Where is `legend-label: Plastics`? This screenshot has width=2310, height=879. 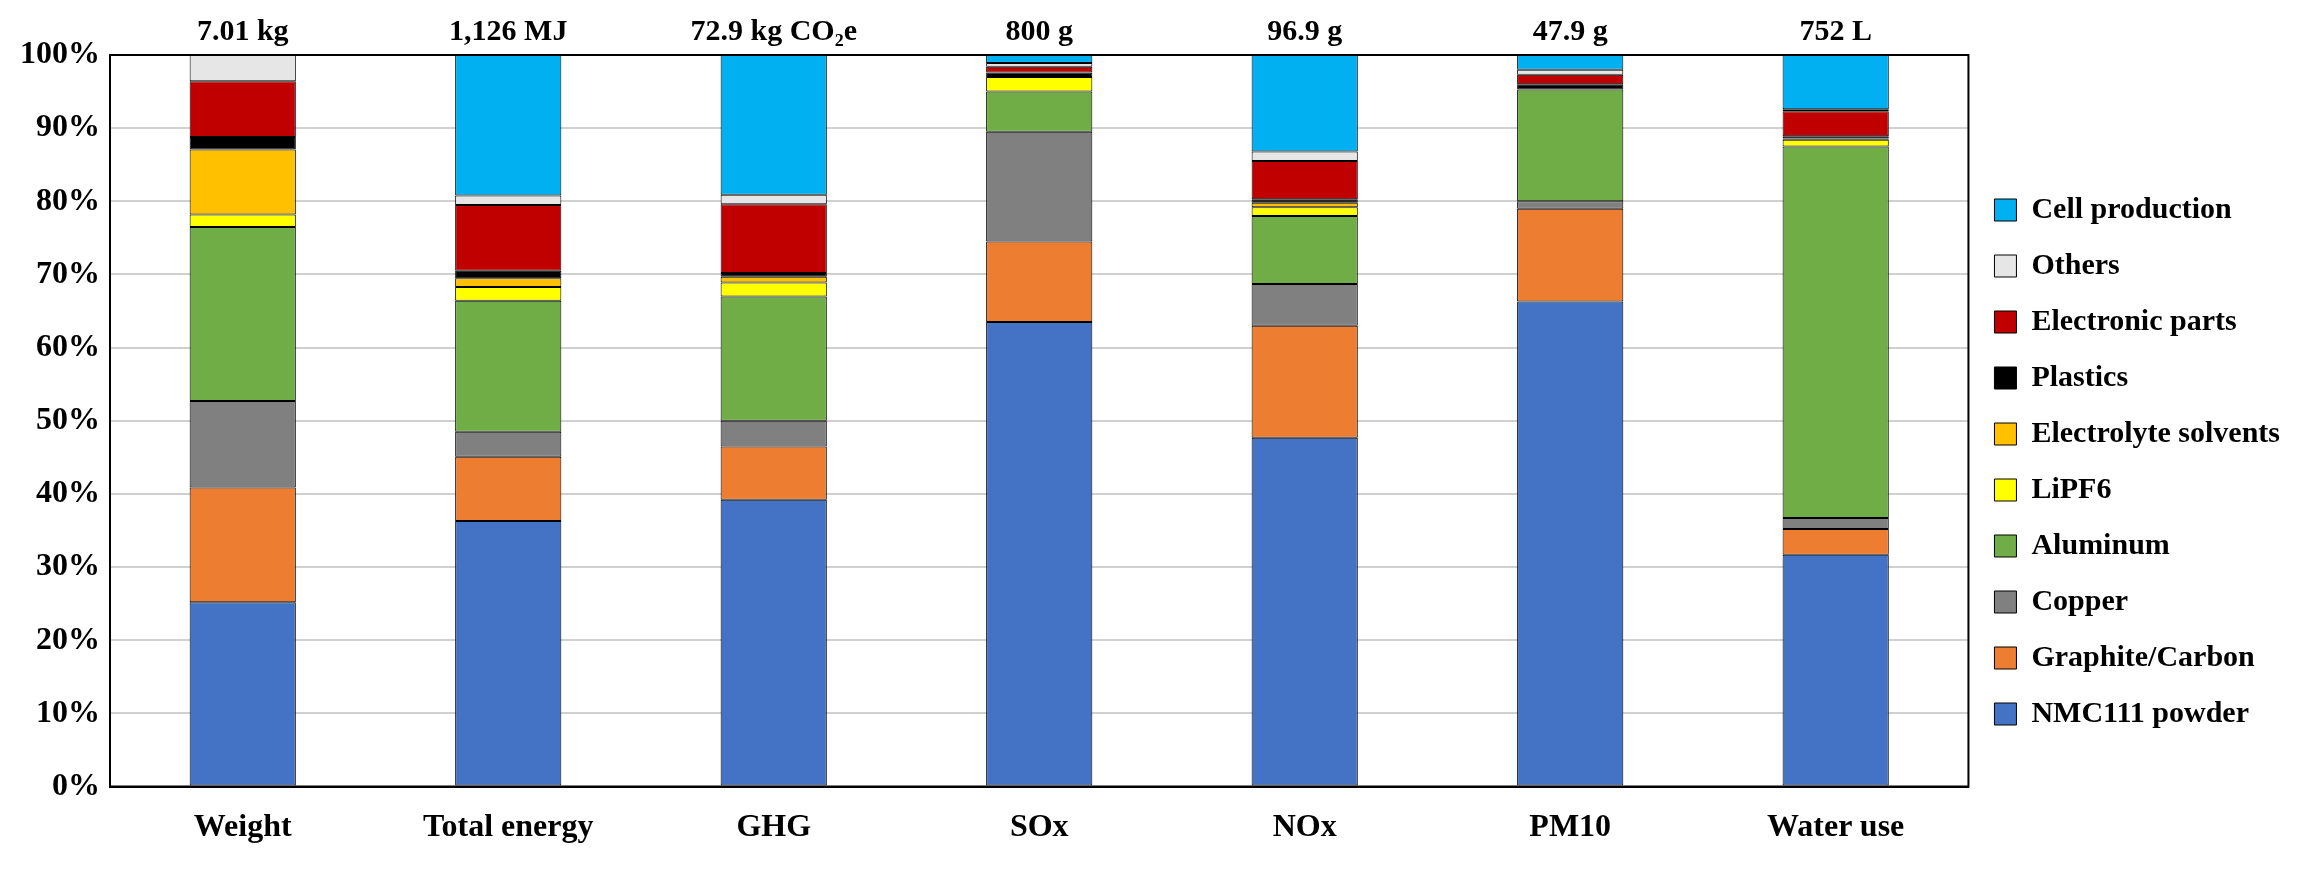 legend-label: Plastics is located at coordinates (2080, 375).